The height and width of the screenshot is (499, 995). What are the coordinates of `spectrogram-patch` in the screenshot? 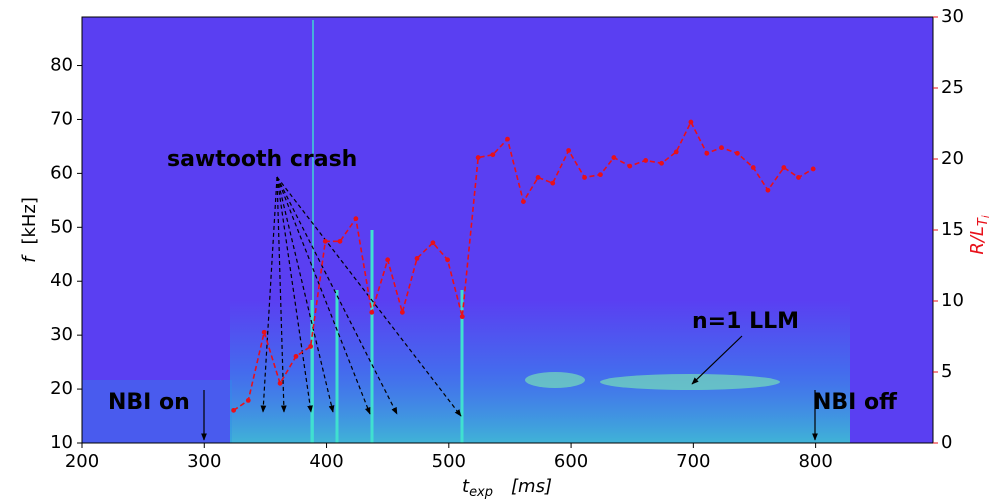 It's located at (157, 411).